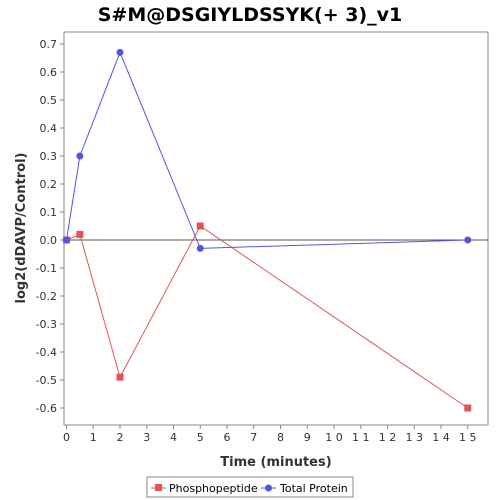 The width and height of the screenshot is (500, 500). I want to click on chart-title: S#M@DSGIYLDSSYK(+ 3)_v1, so click(250, 15).